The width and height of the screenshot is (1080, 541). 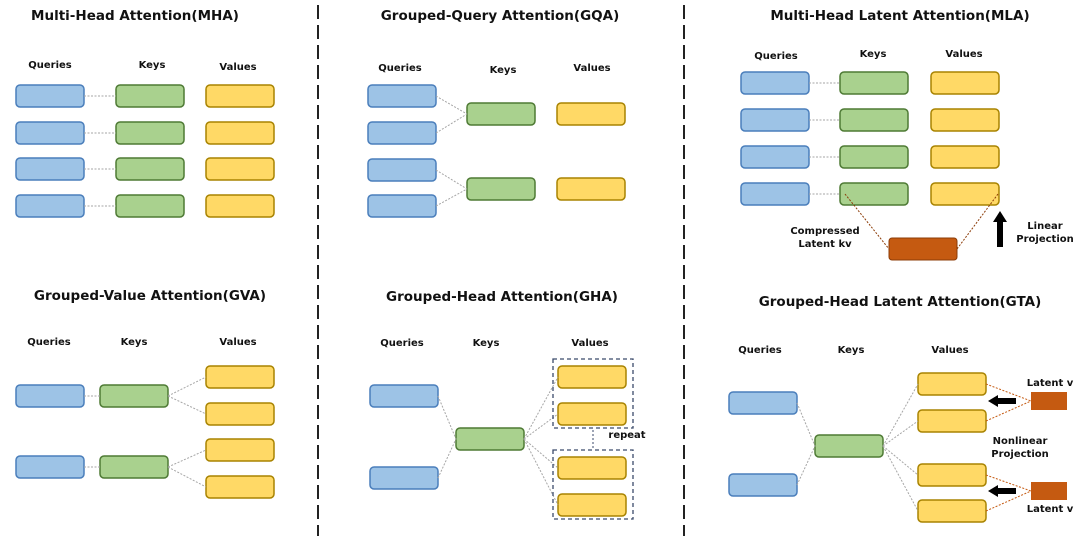 What do you see at coordinates (486, 343) in the screenshot?
I see `gha-keys-label: Keys` at bounding box center [486, 343].